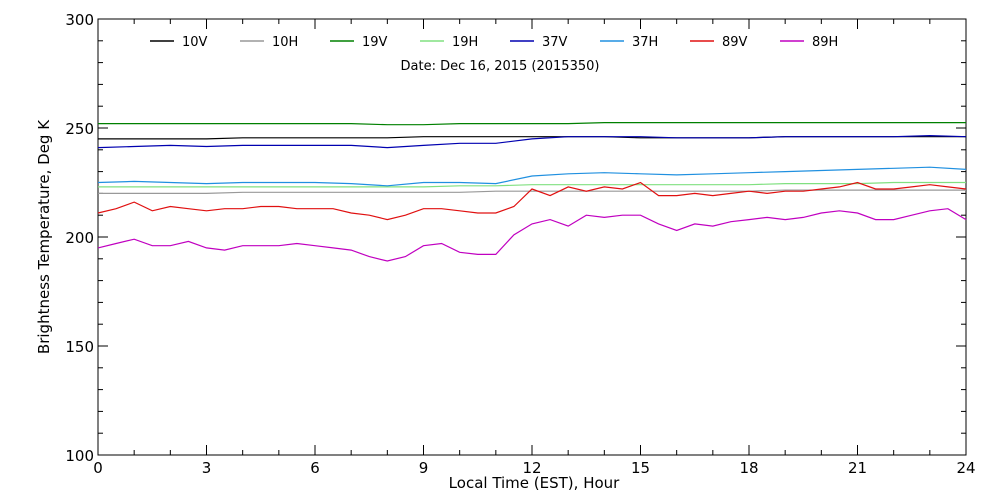 The image size is (1000, 500). What do you see at coordinates (79, 129) in the screenshot?
I see `y-tick-label: 250` at bounding box center [79, 129].